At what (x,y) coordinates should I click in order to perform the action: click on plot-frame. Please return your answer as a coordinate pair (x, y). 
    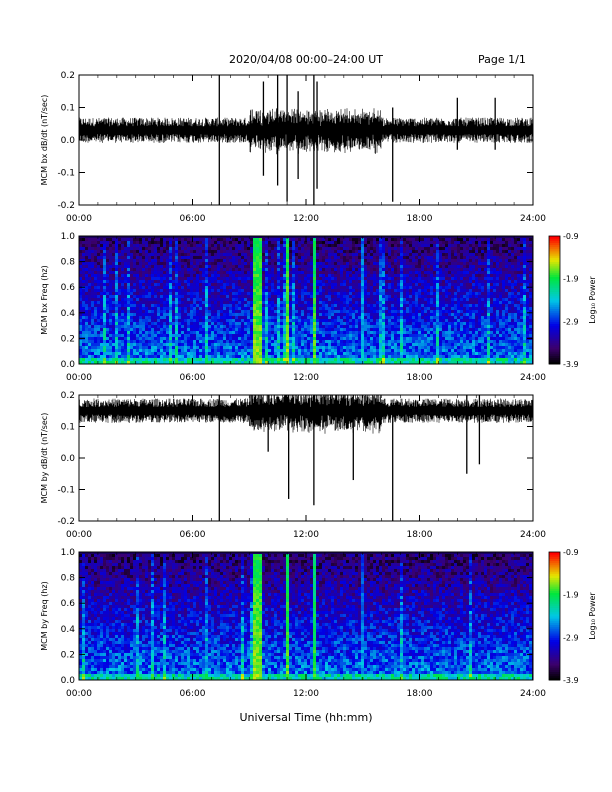
    Looking at the image, I should click on (306, 140).